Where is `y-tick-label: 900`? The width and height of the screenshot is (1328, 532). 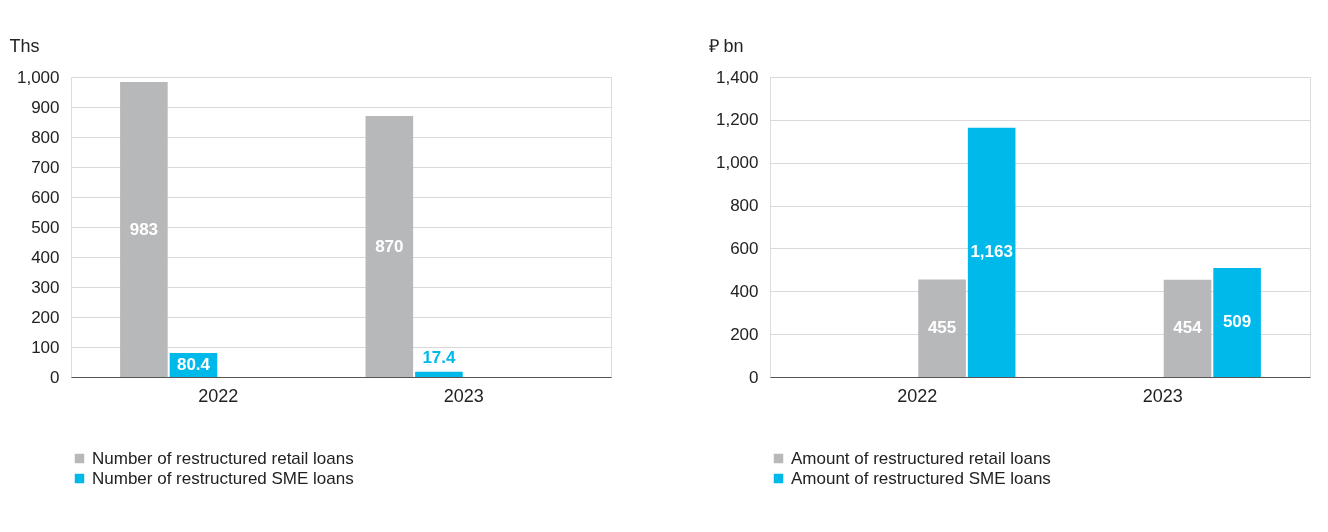
y-tick-label: 900 is located at coordinates (45, 107).